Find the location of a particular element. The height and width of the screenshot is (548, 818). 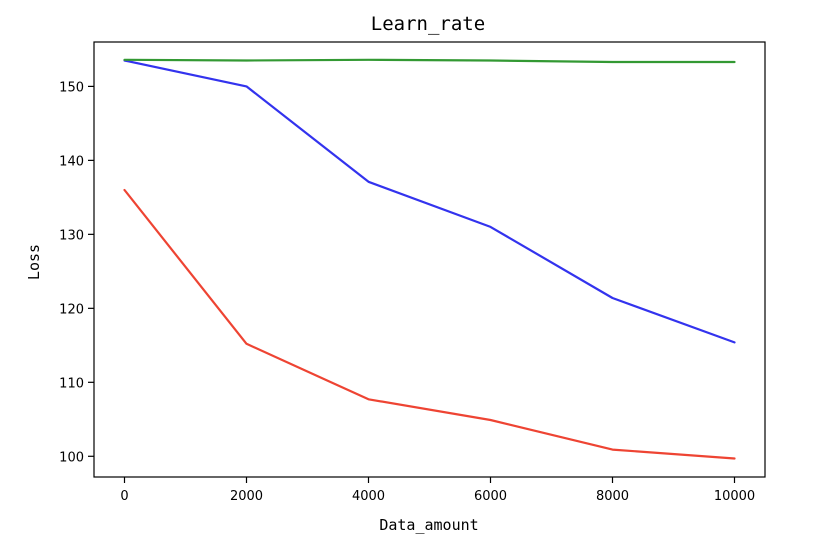

y-tick-label: 100 is located at coordinates (71, 457).